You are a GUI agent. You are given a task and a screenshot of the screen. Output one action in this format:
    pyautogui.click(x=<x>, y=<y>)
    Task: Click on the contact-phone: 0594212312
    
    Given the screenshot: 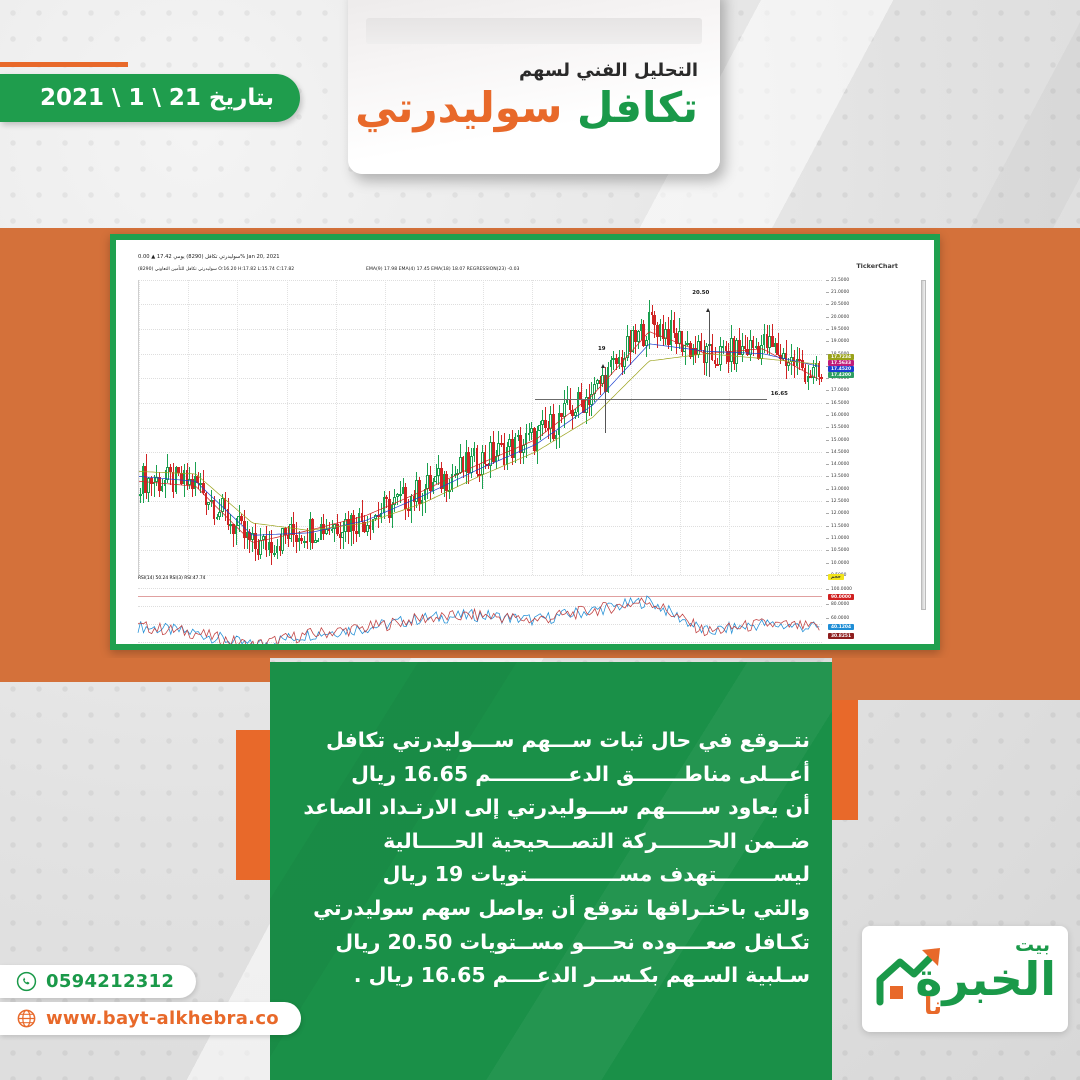 What is the action you would take?
    pyautogui.click(x=98, y=981)
    